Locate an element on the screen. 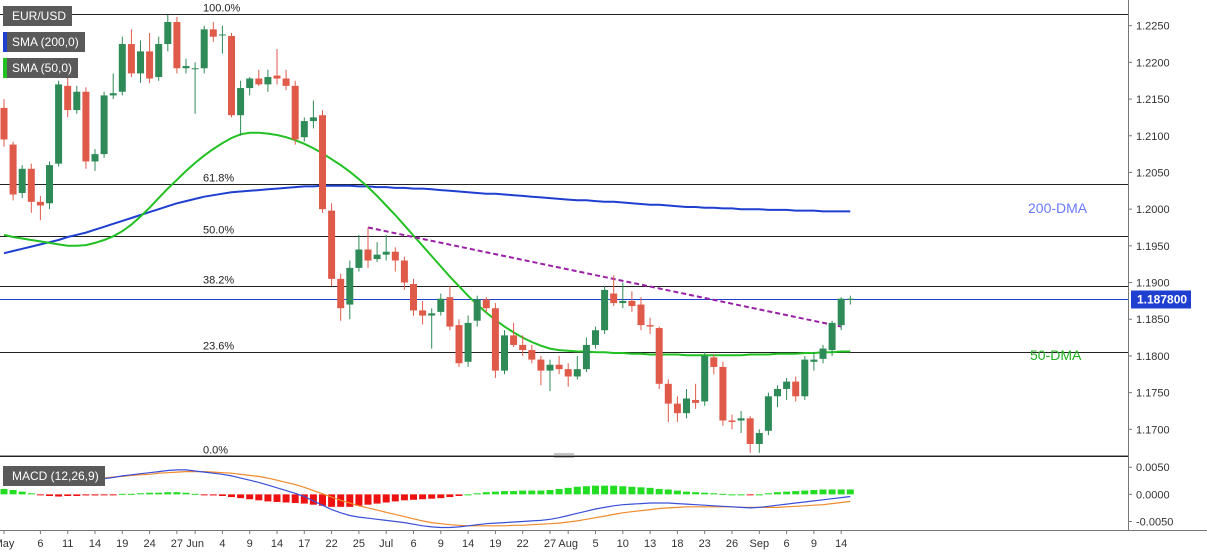 The width and height of the screenshot is (1207, 555). price-tick-label: 1.1900 is located at coordinates (1153, 284).